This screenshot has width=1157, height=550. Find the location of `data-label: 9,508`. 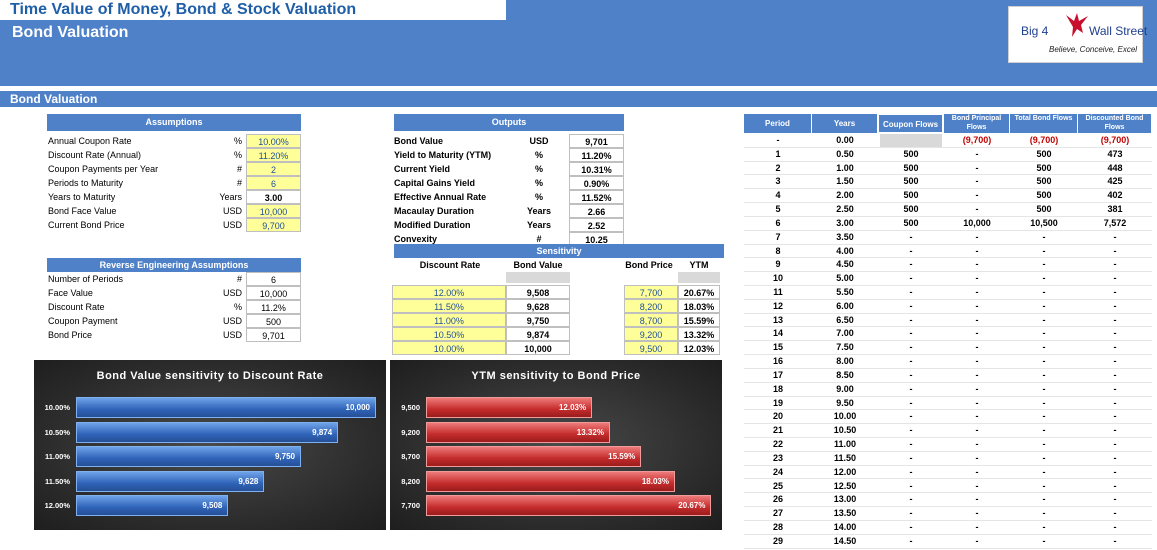

data-label: 9,508 is located at coordinates (212, 505).